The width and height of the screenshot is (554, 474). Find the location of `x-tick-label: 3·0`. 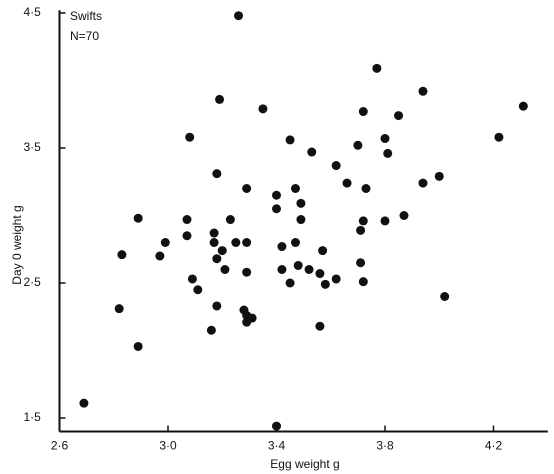

x-tick-label: 3·0 is located at coordinates (168, 446).